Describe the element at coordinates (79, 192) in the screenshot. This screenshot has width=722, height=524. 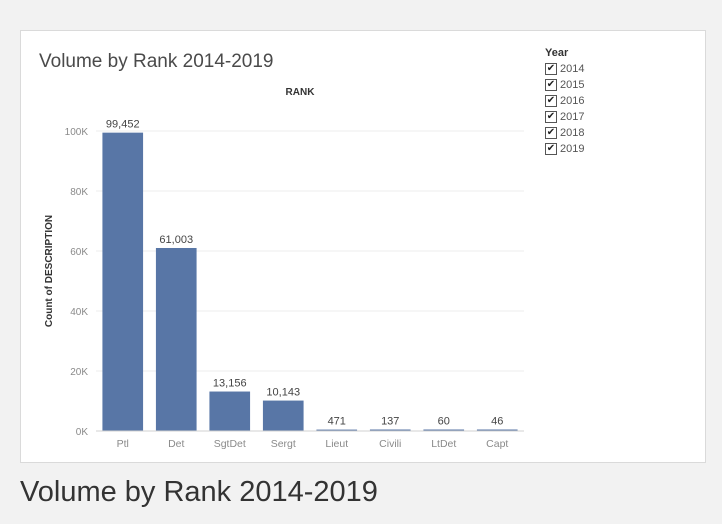
I see `y-tick-label: 80K` at that location.